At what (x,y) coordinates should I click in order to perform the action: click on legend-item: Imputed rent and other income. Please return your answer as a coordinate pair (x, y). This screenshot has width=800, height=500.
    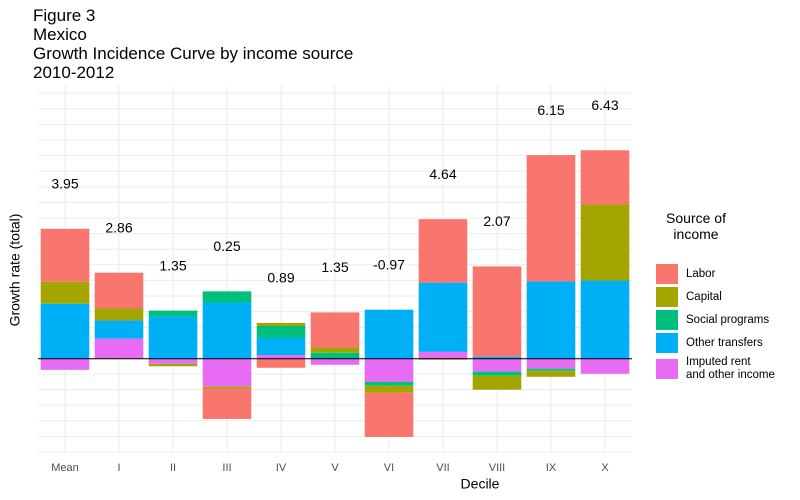
    Looking at the image, I should click on (715, 369).